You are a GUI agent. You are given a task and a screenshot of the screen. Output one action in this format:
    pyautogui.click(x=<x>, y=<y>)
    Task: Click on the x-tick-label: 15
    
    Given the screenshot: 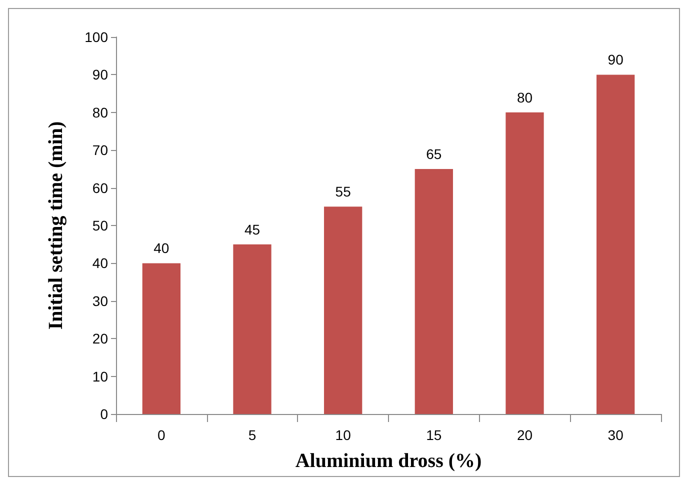 What is the action you would take?
    pyautogui.click(x=434, y=435)
    